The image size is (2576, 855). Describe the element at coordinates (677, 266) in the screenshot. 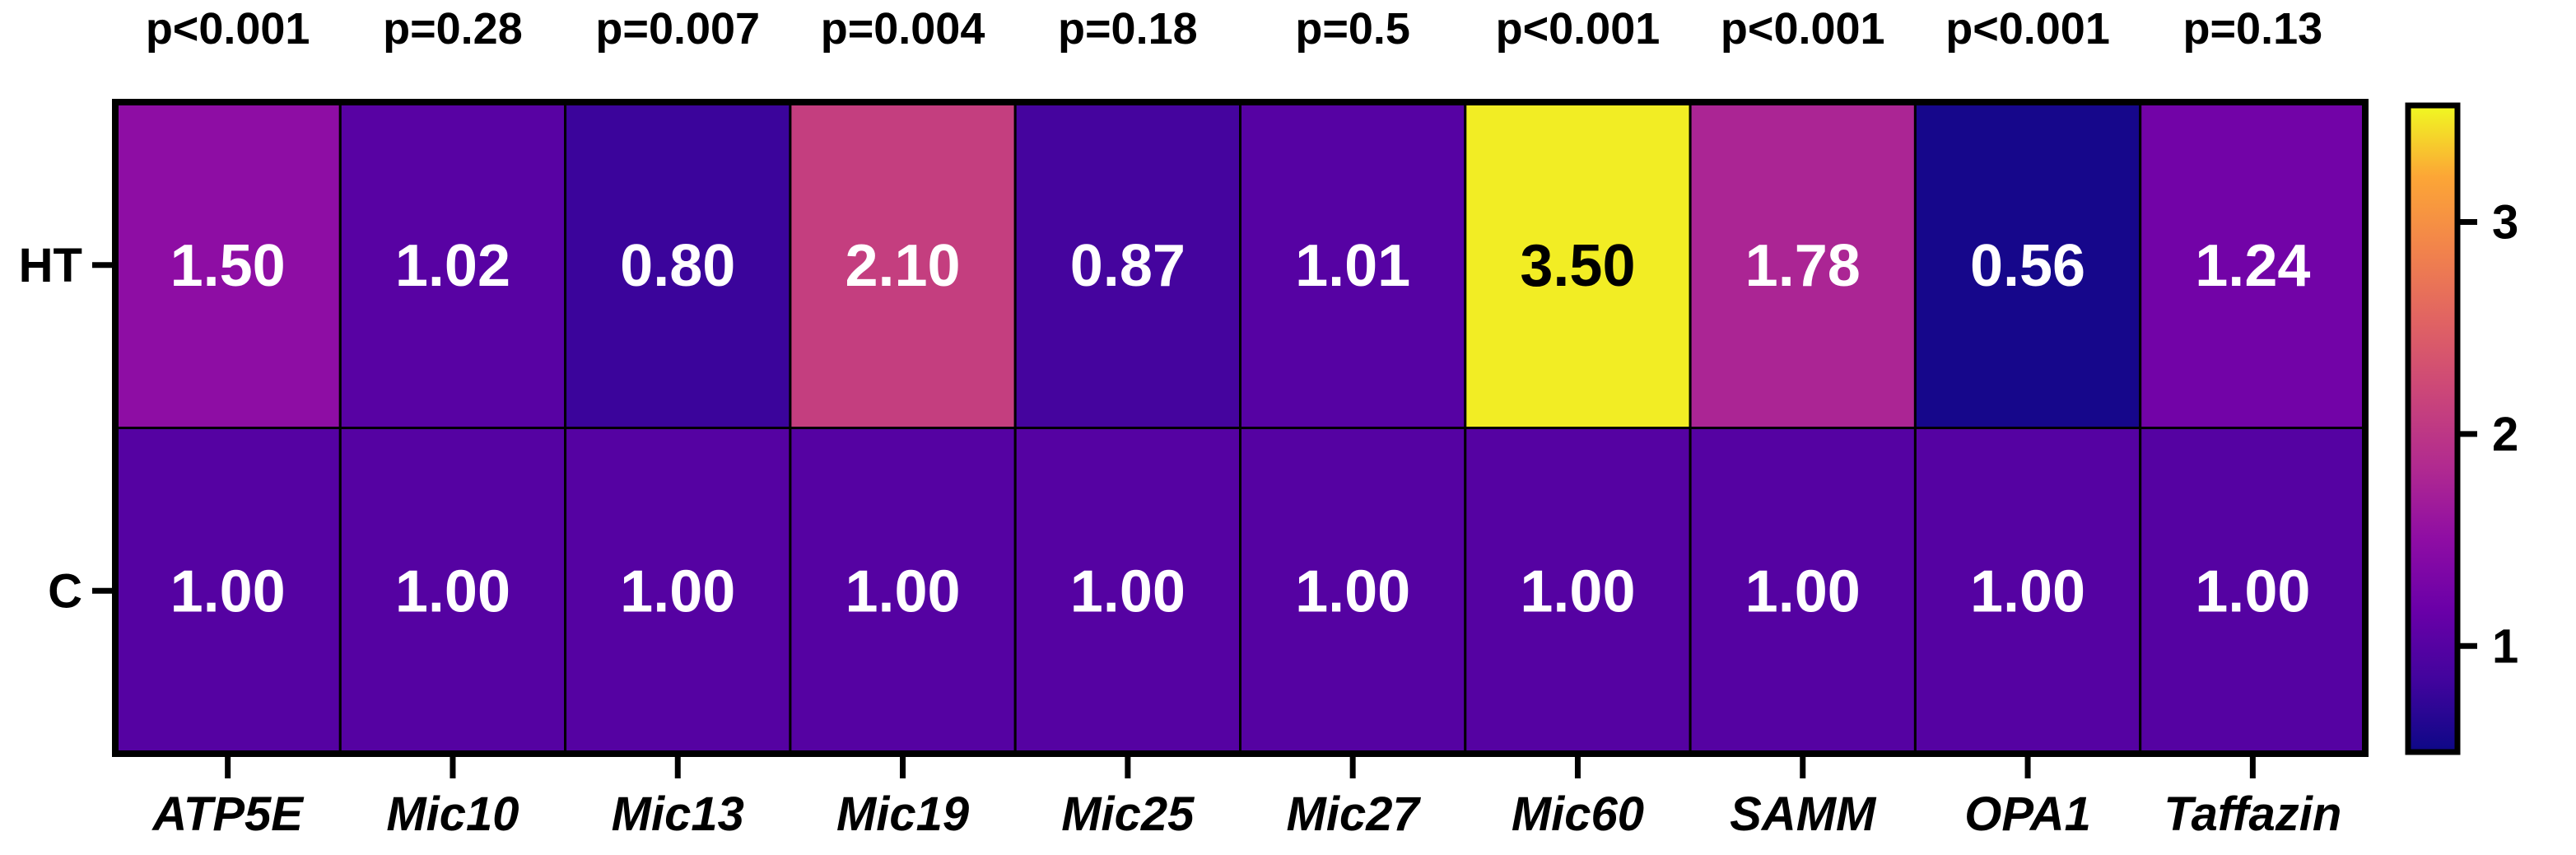

I see `cell-value-label: 0.80` at that location.